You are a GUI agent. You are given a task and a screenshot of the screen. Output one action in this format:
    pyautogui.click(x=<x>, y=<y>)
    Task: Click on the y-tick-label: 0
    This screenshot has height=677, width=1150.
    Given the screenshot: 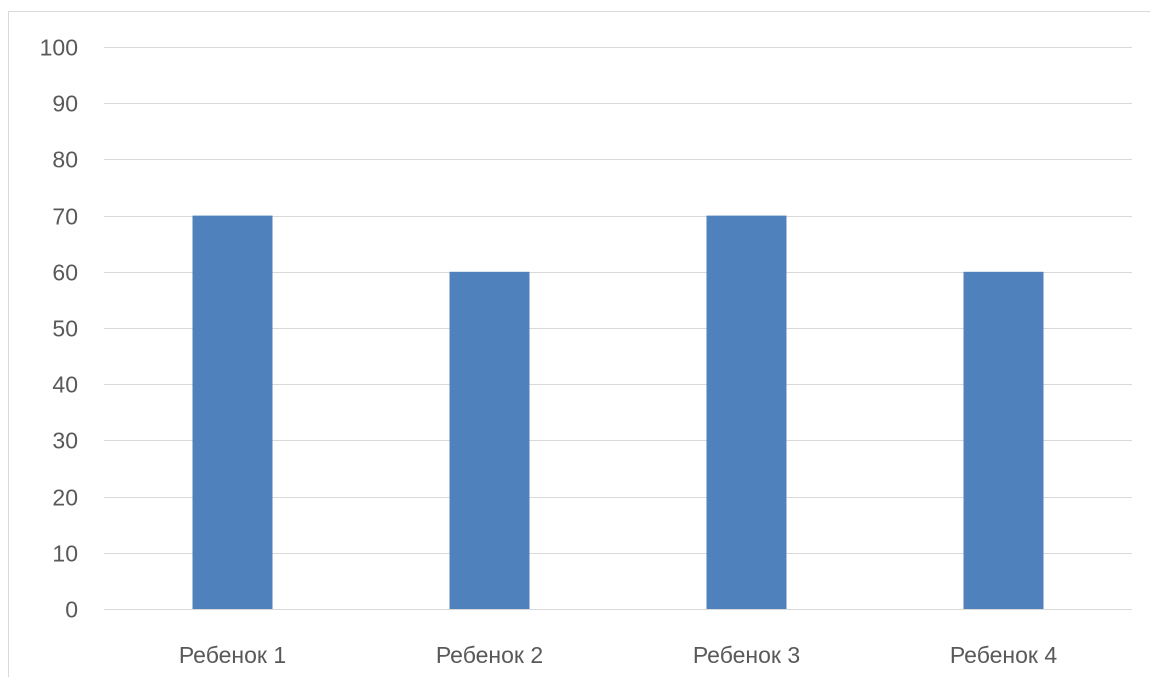 What is the action you would take?
    pyautogui.click(x=71, y=610)
    